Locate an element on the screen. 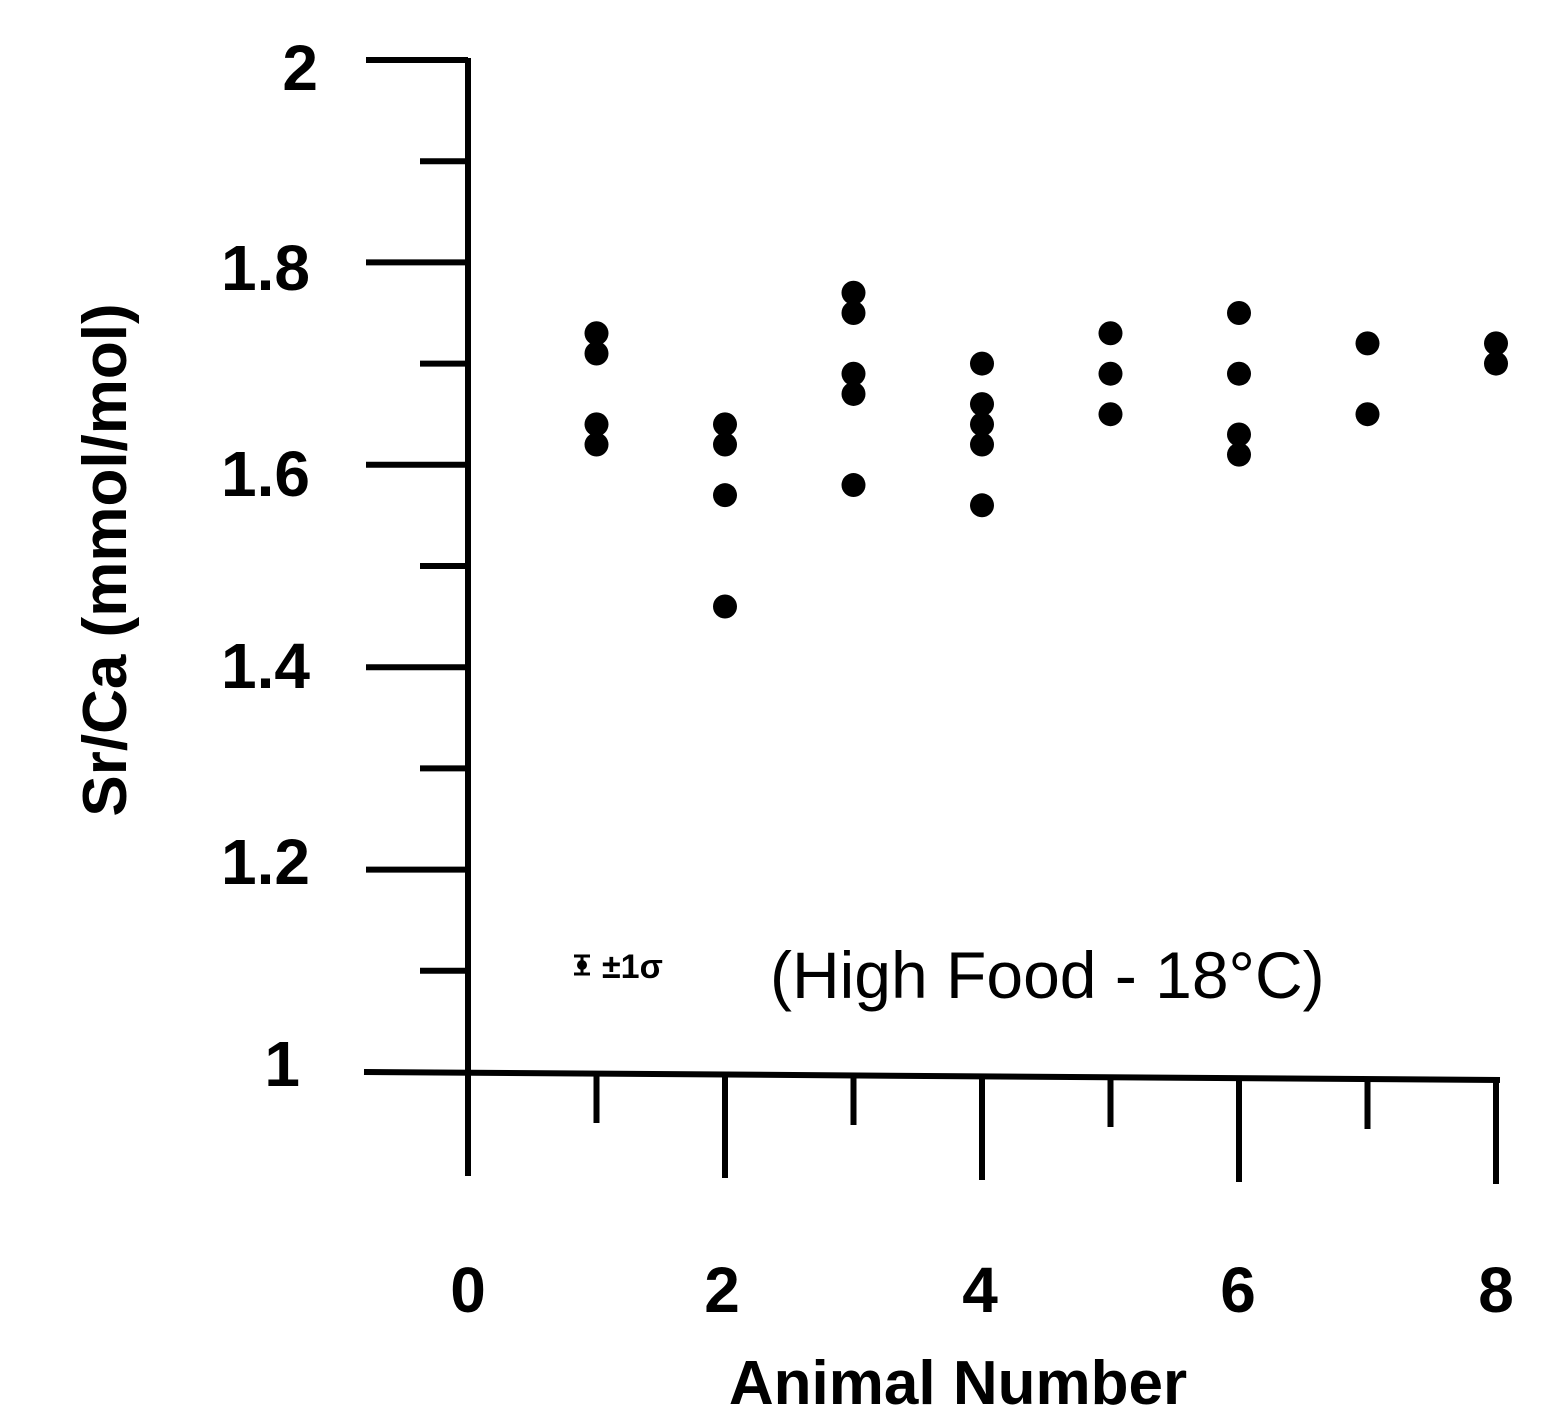 The height and width of the screenshot is (1416, 1562). y-tick-label: 1.4 is located at coordinates (265, 666).